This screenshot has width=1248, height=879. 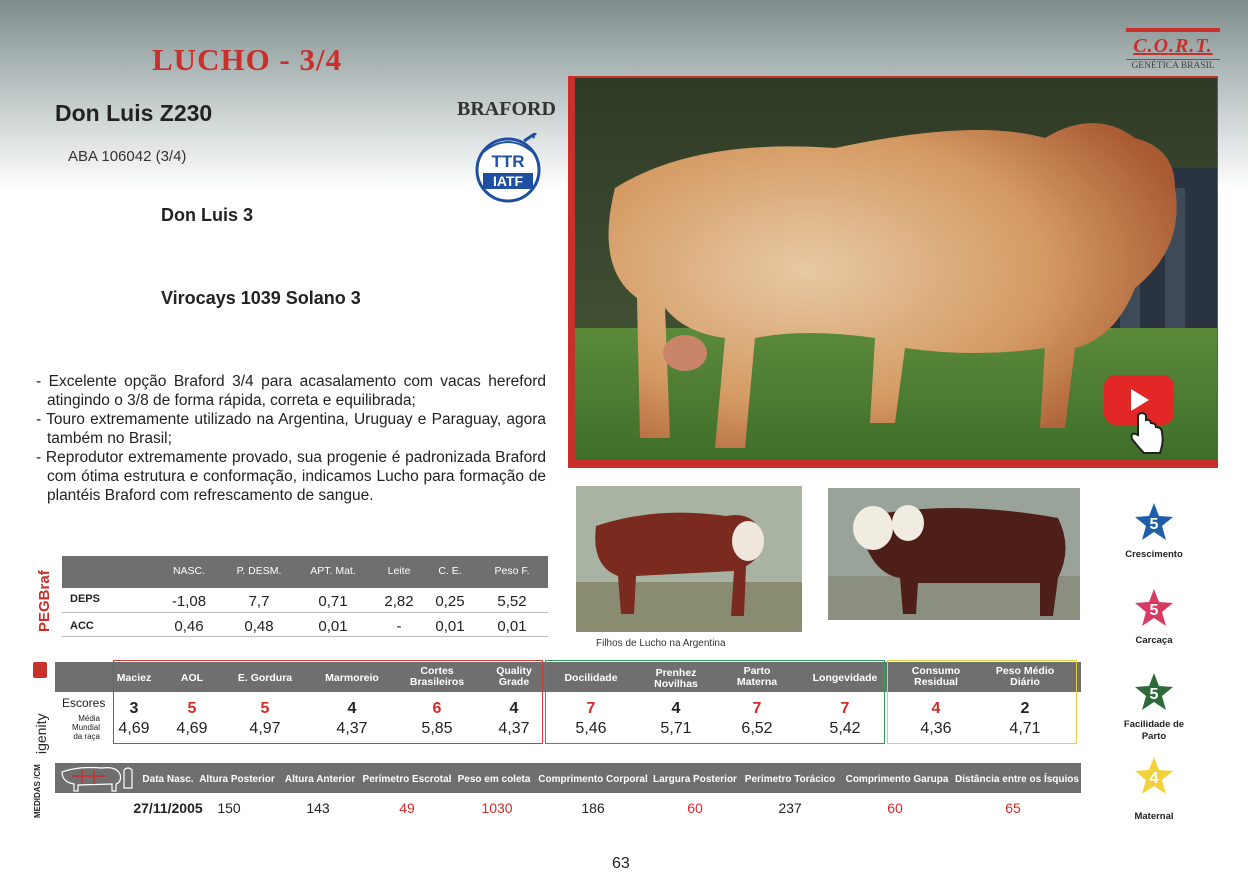 I want to click on peg-header-cell: P. DESM., so click(x=259, y=571).